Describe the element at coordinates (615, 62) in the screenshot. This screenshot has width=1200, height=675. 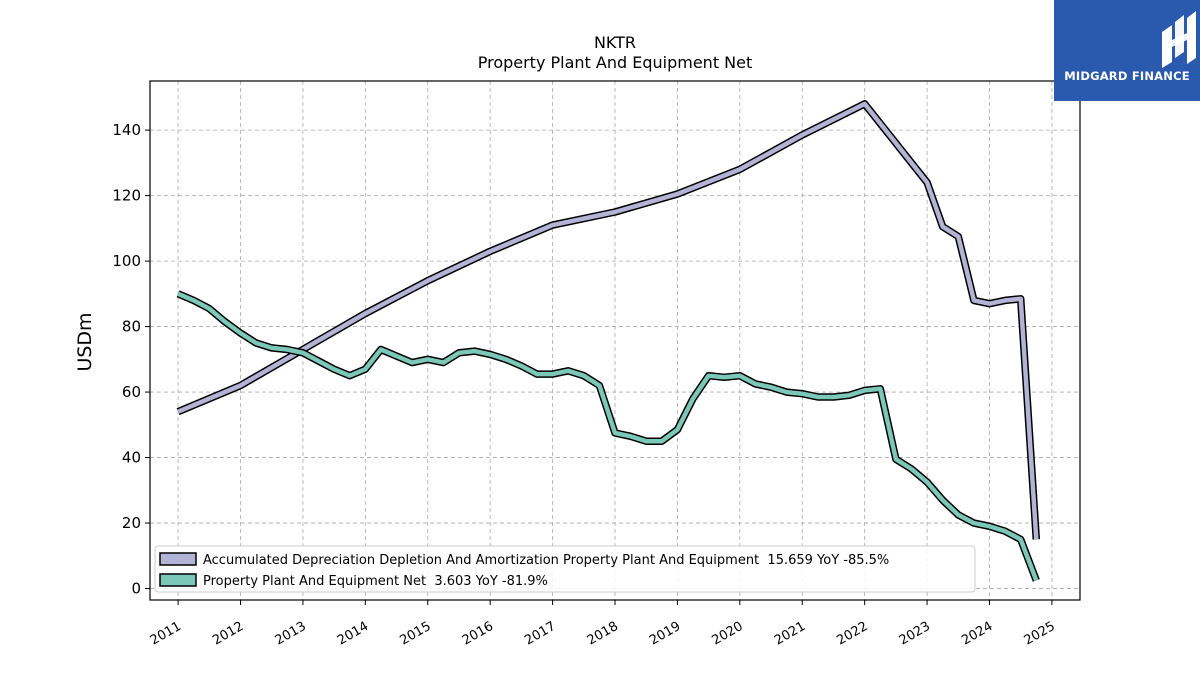
I see `chart-subtitle: Property Plant And Equipment Net` at that location.